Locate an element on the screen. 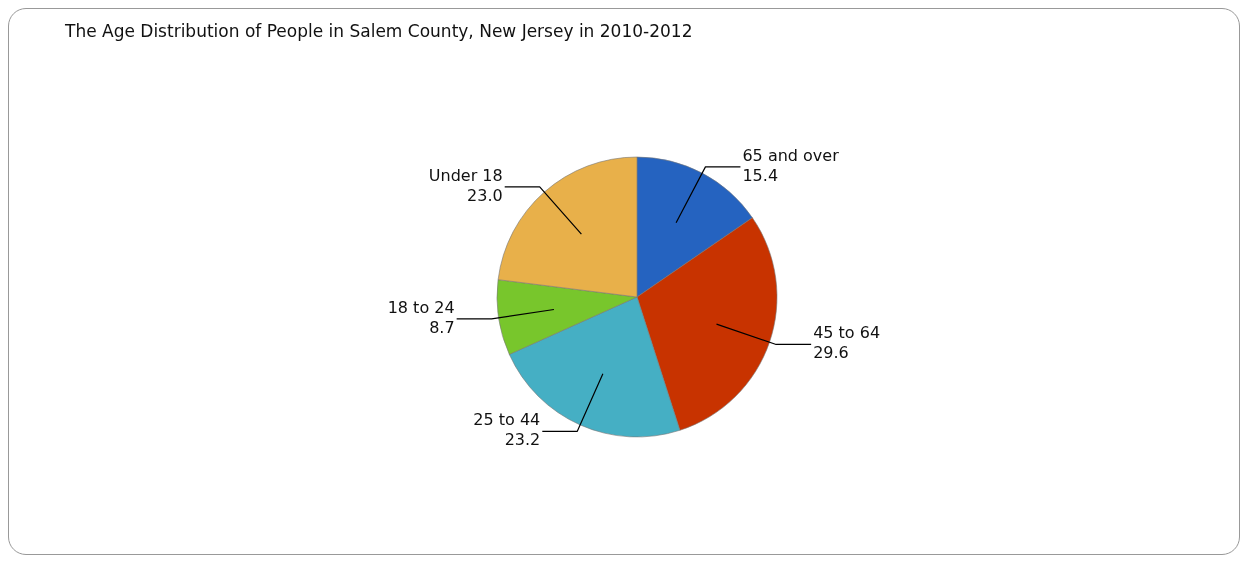 The image size is (1248, 563). slice-label: 18 to 24 is located at coordinates (421, 307).